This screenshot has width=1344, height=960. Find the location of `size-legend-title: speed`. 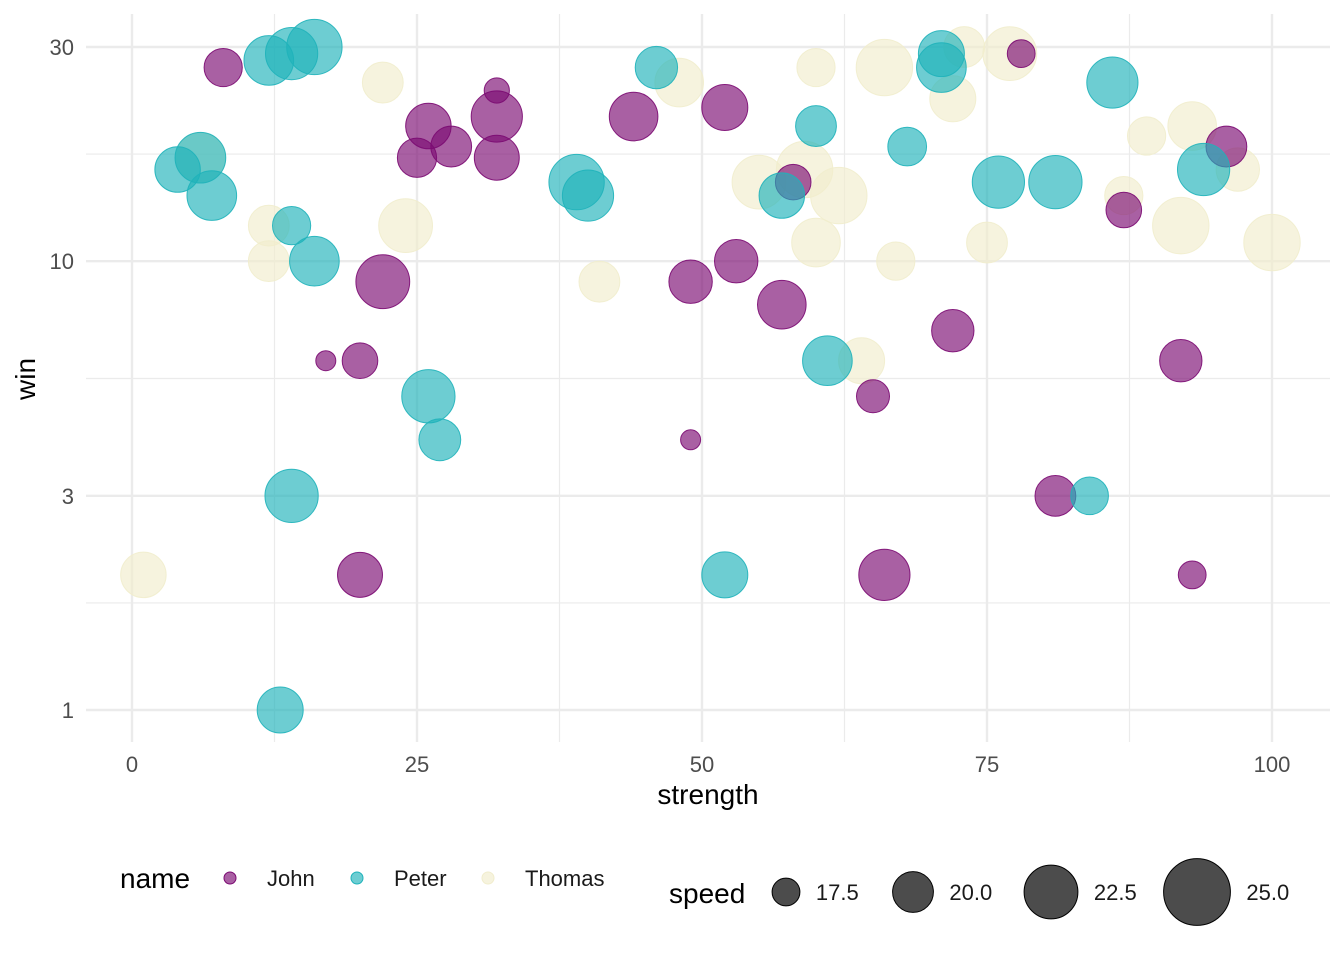

size-legend-title: speed is located at coordinates (707, 893).